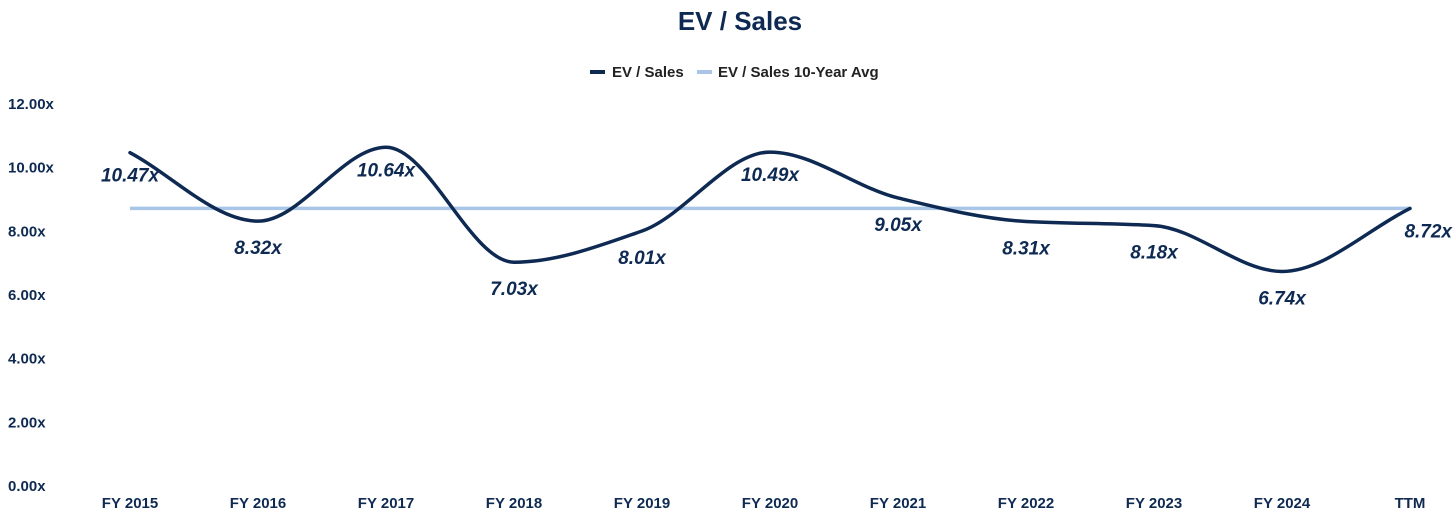 This screenshot has width=1456, height=528. What do you see at coordinates (1428, 231) in the screenshot?
I see `data-label: 8.72x` at bounding box center [1428, 231].